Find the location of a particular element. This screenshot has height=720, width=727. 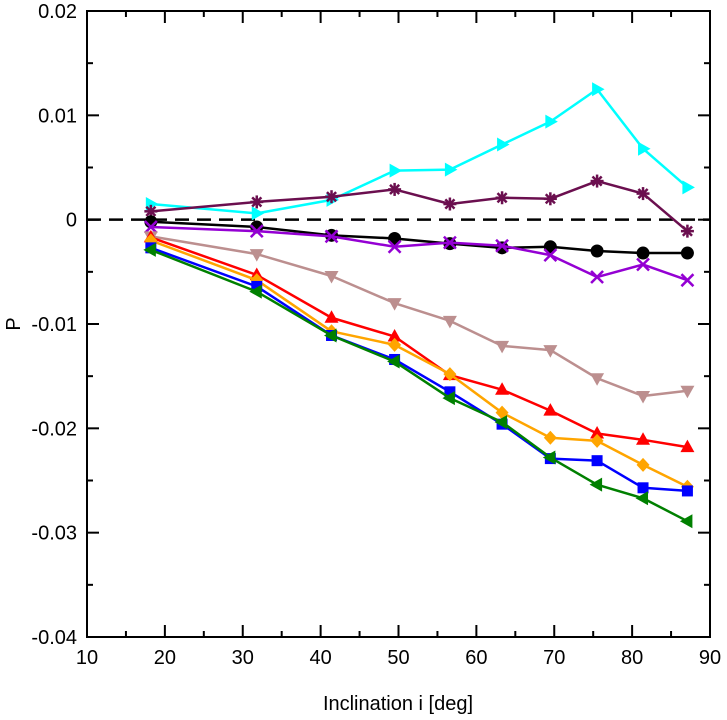

y-axis-label: P is located at coordinates (14, 323).